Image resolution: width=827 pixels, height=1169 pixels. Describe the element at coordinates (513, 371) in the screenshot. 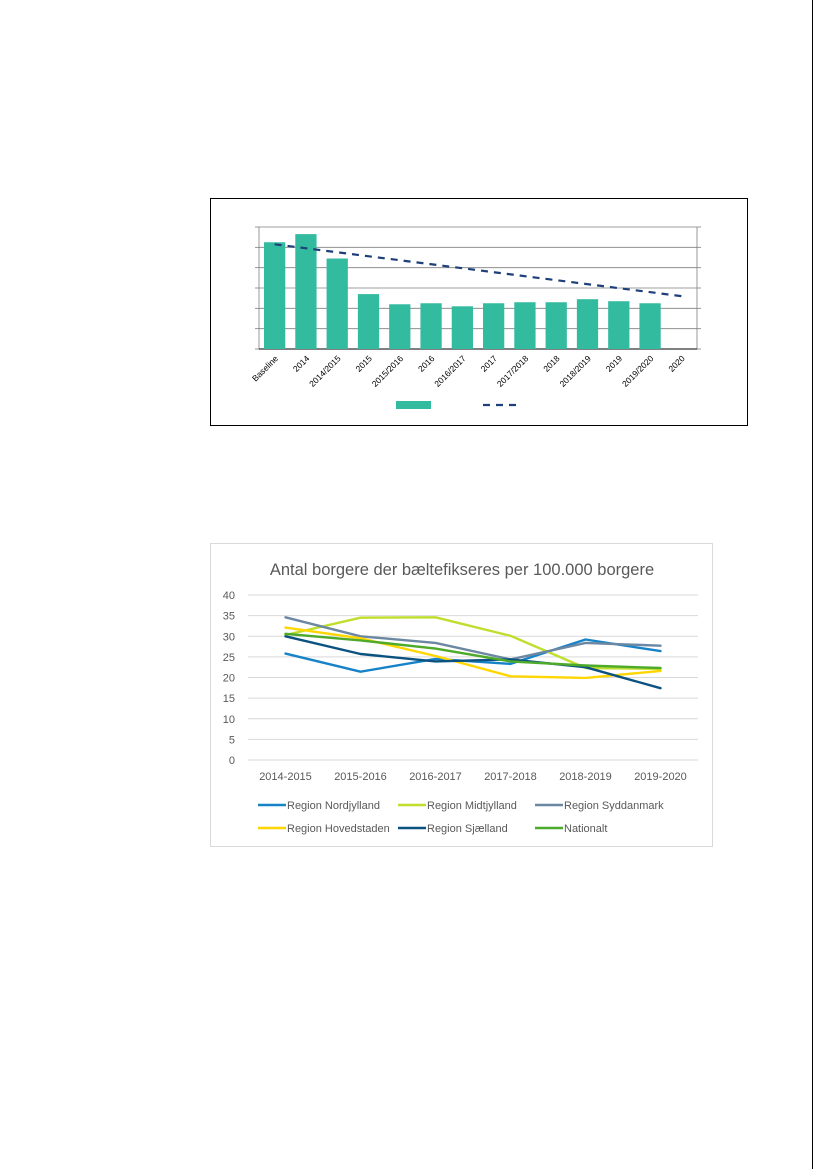

I see `x-tick-label: 2017/2018` at that location.